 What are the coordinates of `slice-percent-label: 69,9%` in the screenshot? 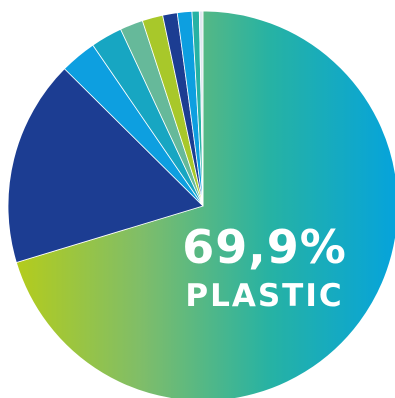 It's located at (264, 247).